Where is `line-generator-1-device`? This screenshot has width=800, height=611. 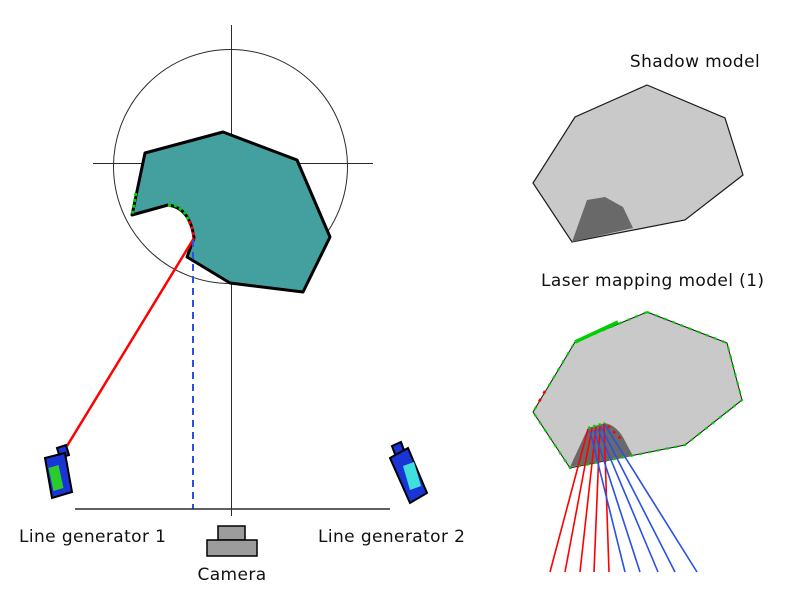 line-generator-1-device is located at coordinates (58, 471).